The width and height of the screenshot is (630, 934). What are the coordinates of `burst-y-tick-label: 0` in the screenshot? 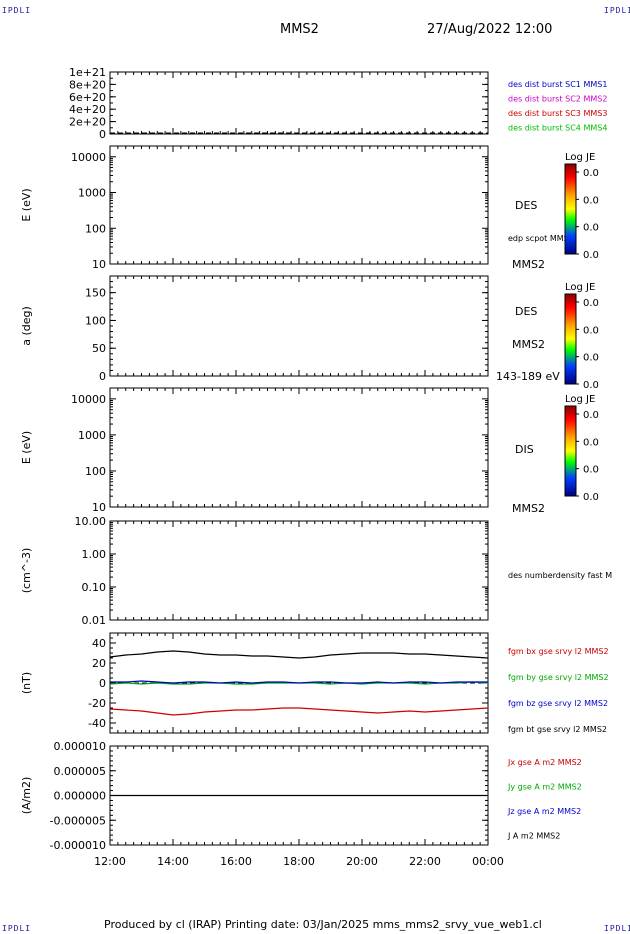 It's located at (102, 134).